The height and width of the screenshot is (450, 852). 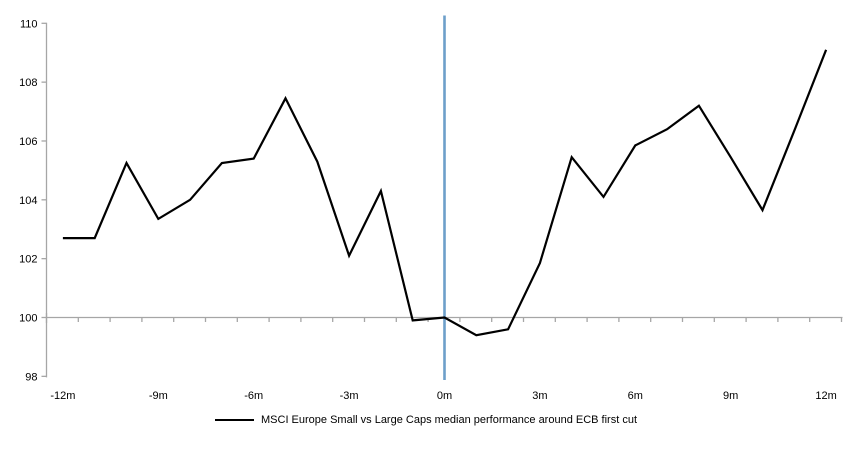 What do you see at coordinates (730, 396) in the screenshot?
I see `x-tick-label: 9m` at bounding box center [730, 396].